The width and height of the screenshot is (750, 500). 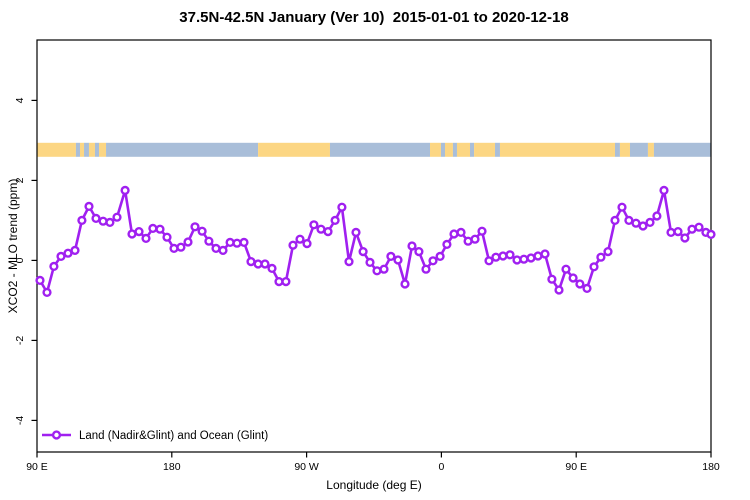 What do you see at coordinates (13, 246) in the screenshot?
I see `y-axis-title: XCO2 - MLO trend (ppm)` at bounding box center [13, 246].